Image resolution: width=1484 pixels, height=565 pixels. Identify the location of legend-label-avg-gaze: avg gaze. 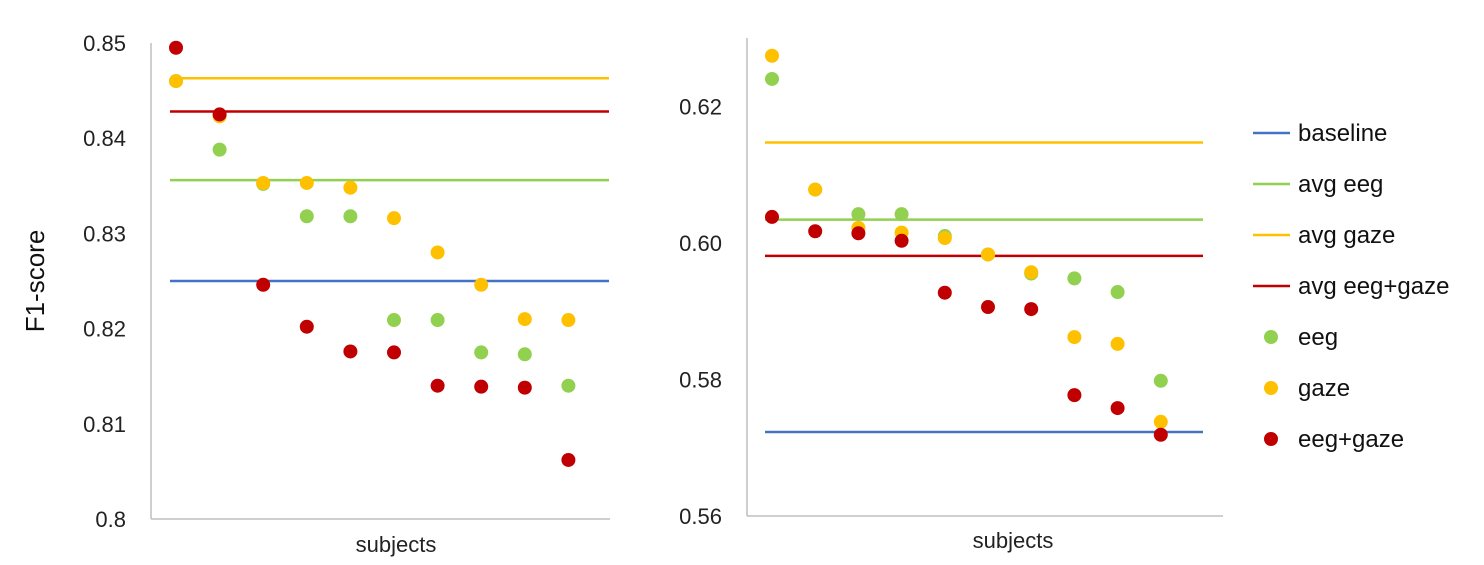
(1346, 235).